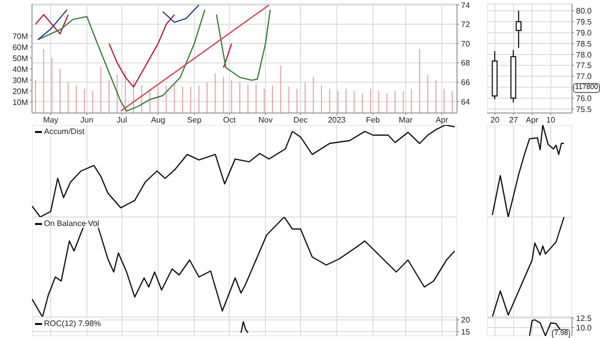 Image resolution: width=600 pixels, height=338 pixels. Describe the element at coordinates (20, 47) in the screenshot. I see `y-tick-label: 60M` at that location.